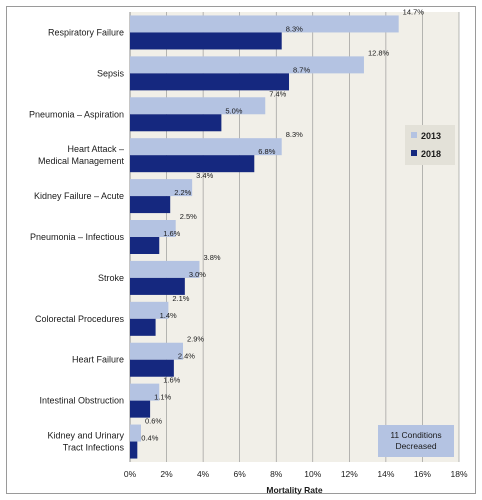 Image resolution: width=482 pixels, height=500 pixels. Describe the element at coordinates (81, 155) in the screenshot. I see `category-label: Heart Attack – Medical Management` at that location.